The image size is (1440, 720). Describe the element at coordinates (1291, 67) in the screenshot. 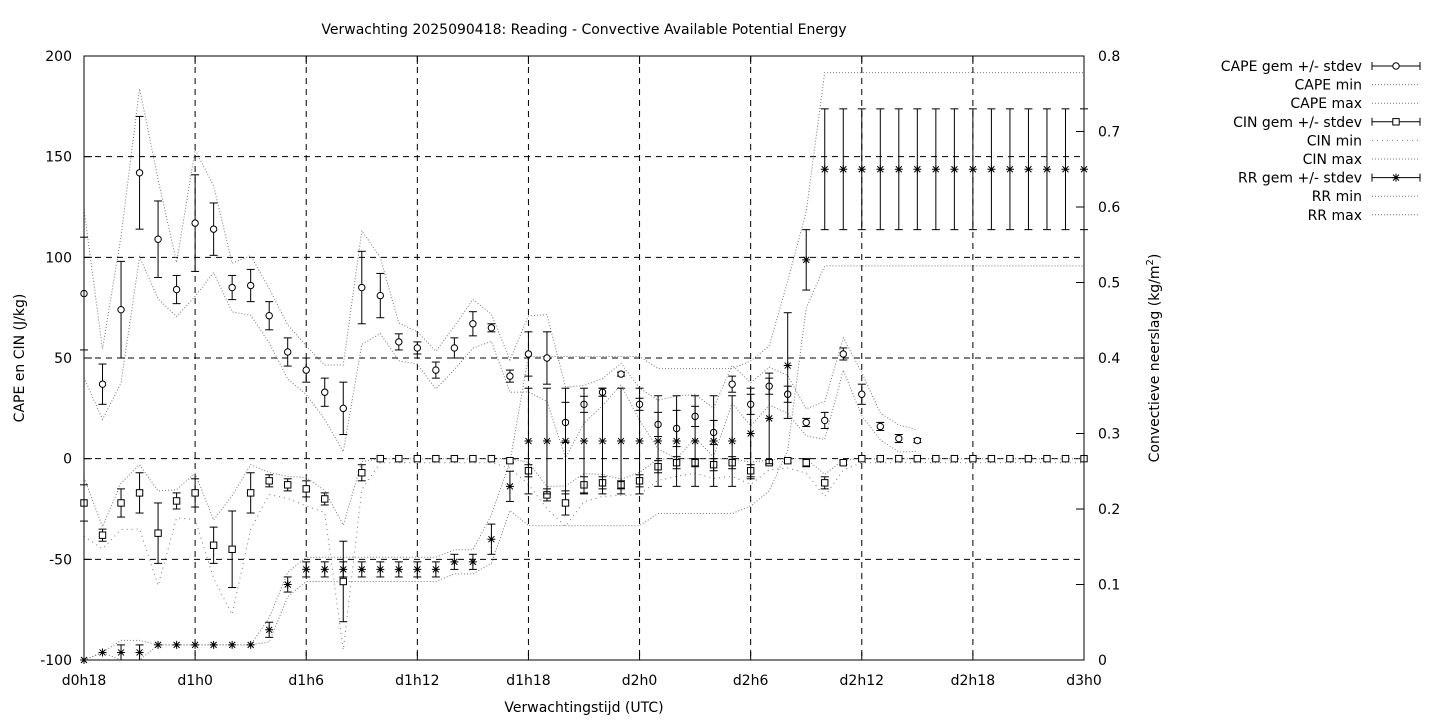

I see `legend-label: CAPE gem +/- stdev` at that location.